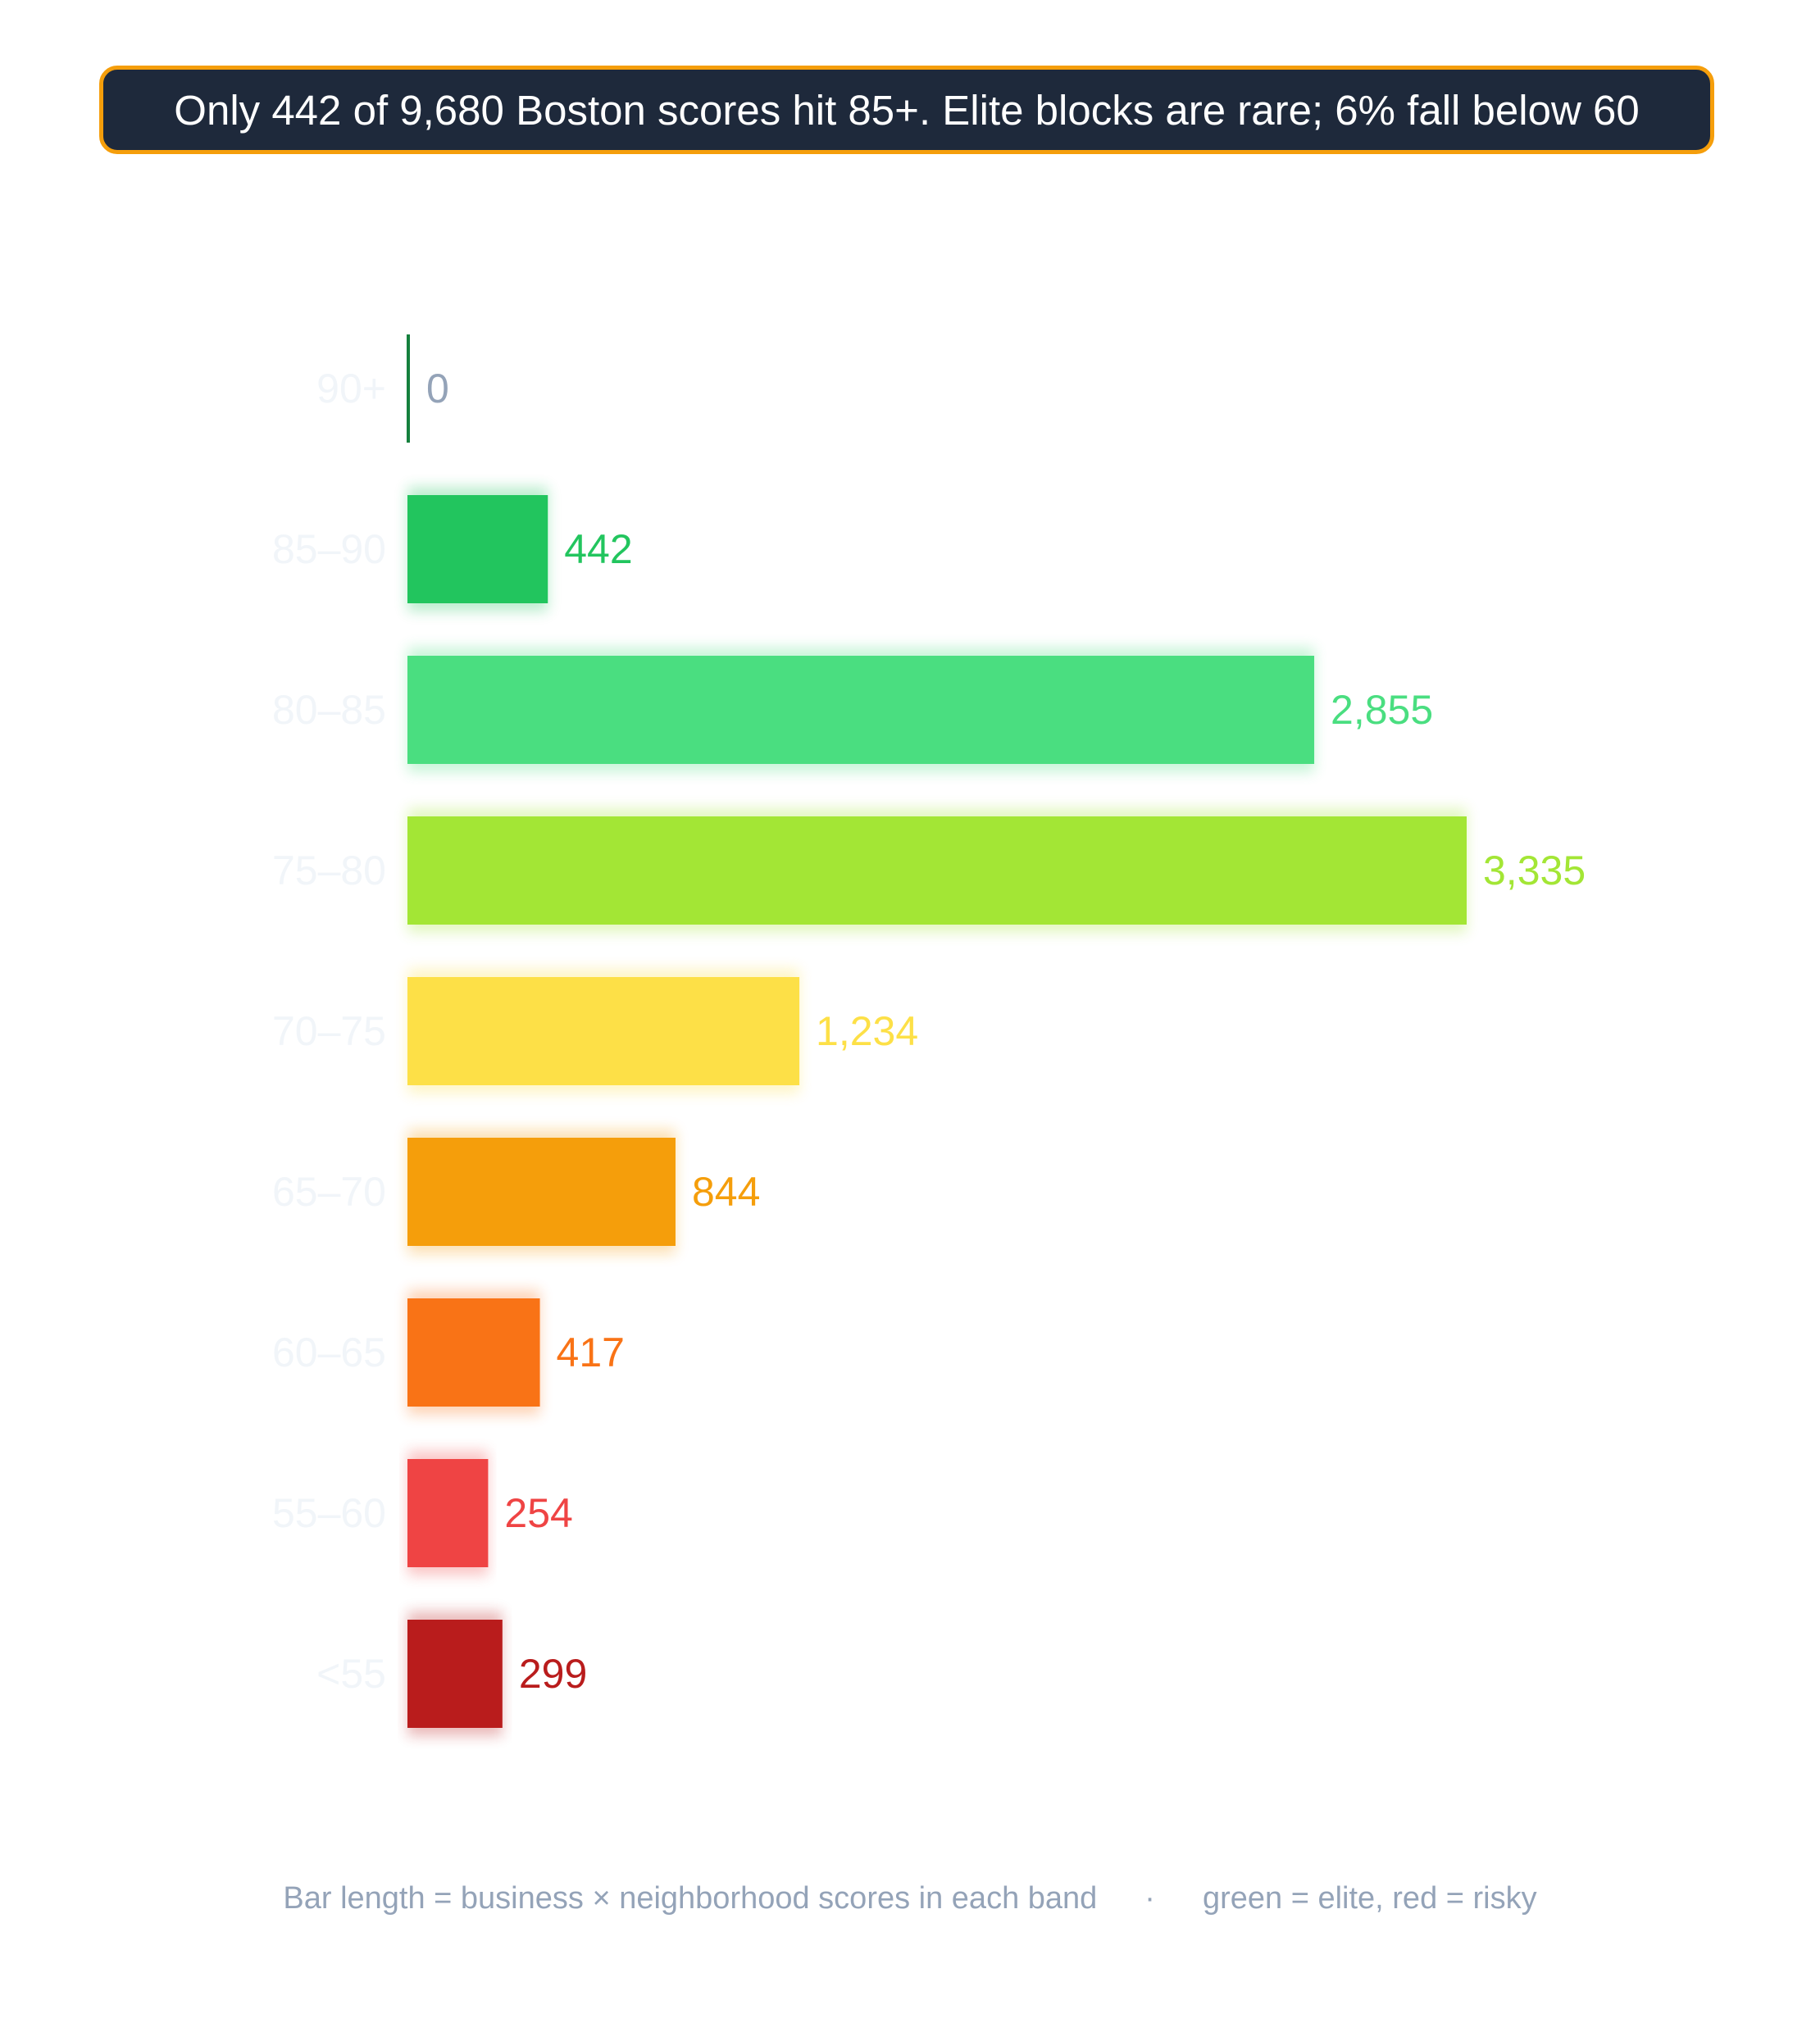  What do you see at coordinates (329, 1352) in the screenshot?
I see `category-label: 60–65` at bounding box center [329, 1352].